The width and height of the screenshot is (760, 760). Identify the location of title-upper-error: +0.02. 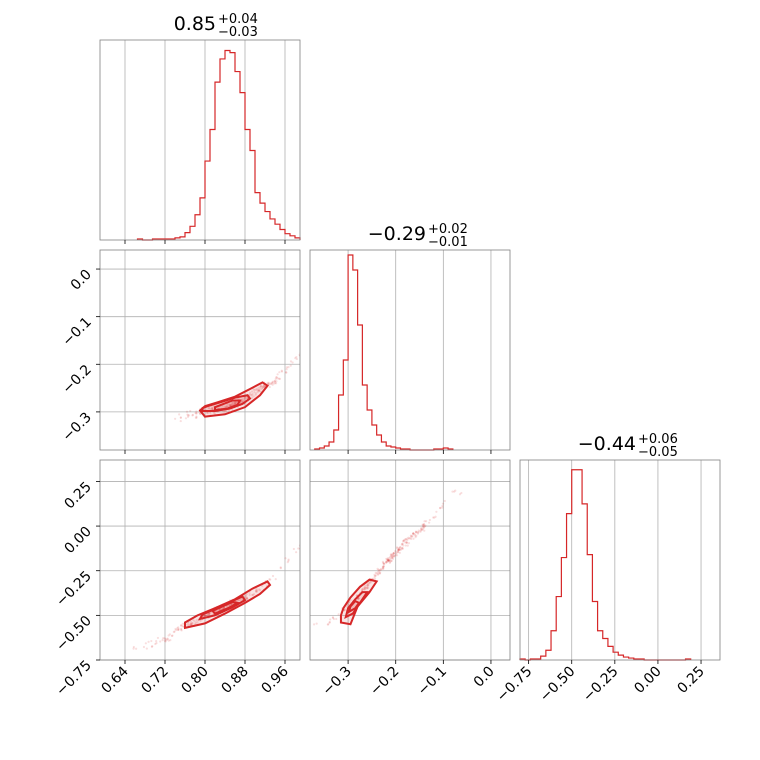
(448, 229).